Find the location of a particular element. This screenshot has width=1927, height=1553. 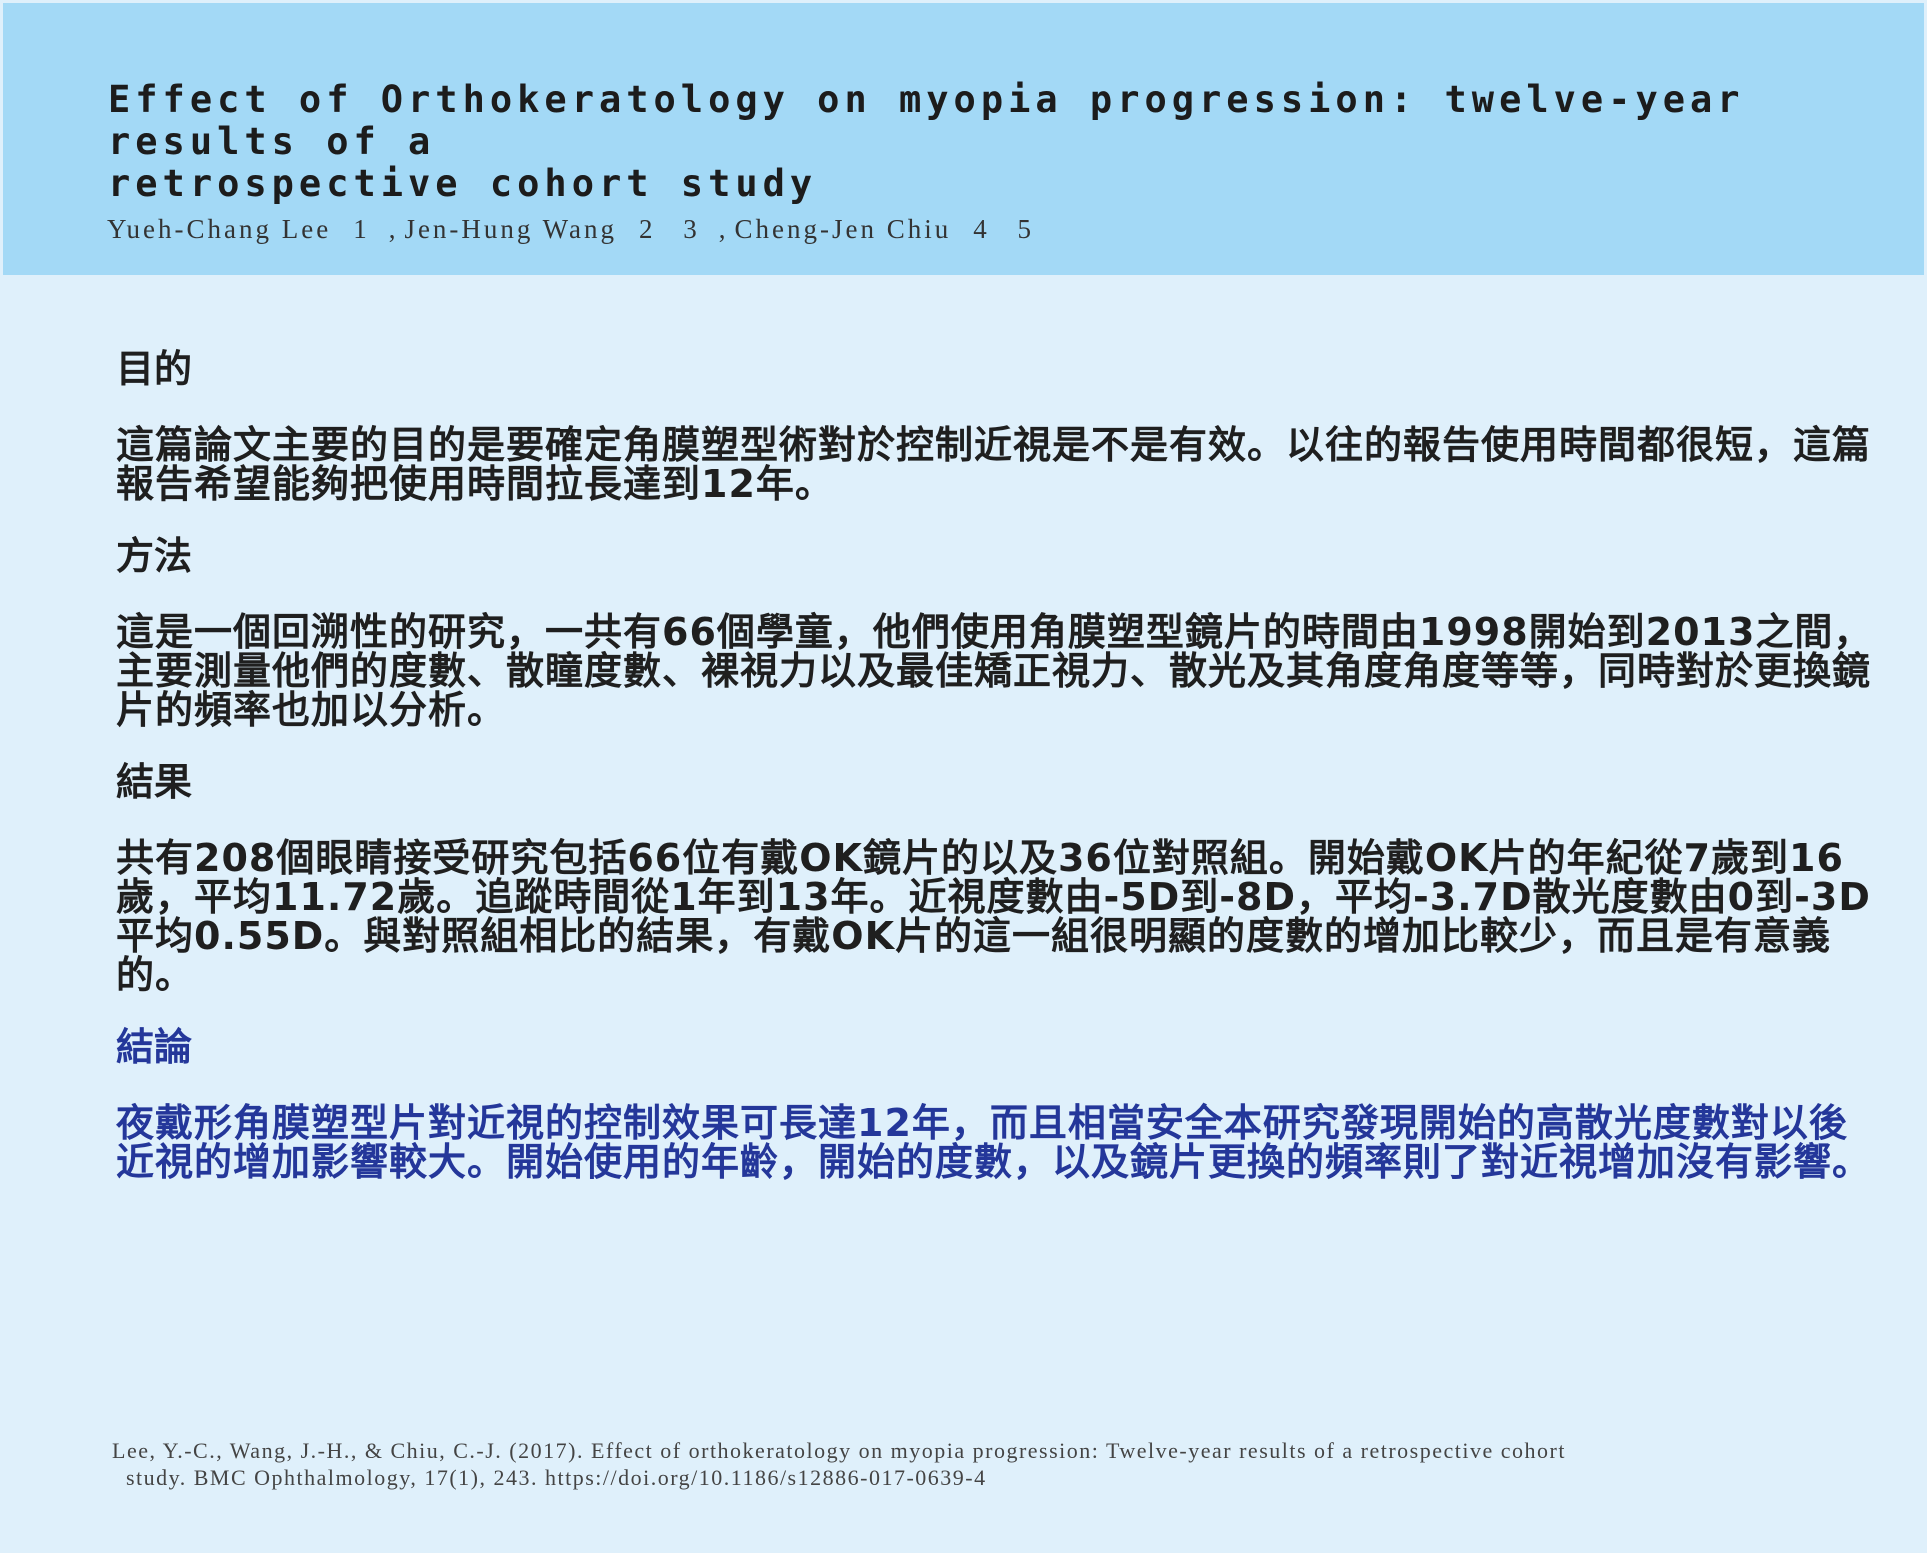

purpose-heading: 目的 is located at coordinates (154, 369).